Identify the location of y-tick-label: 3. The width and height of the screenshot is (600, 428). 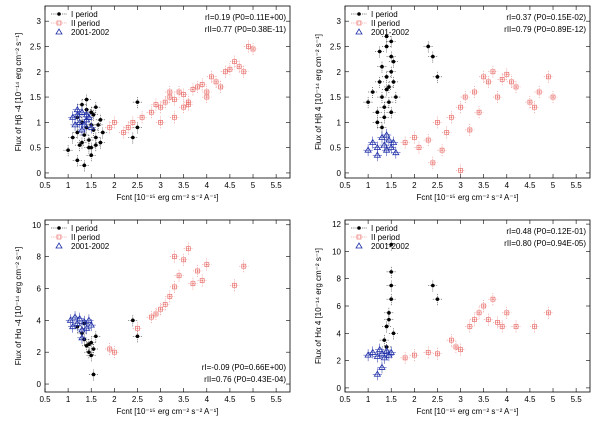
(339, 21).